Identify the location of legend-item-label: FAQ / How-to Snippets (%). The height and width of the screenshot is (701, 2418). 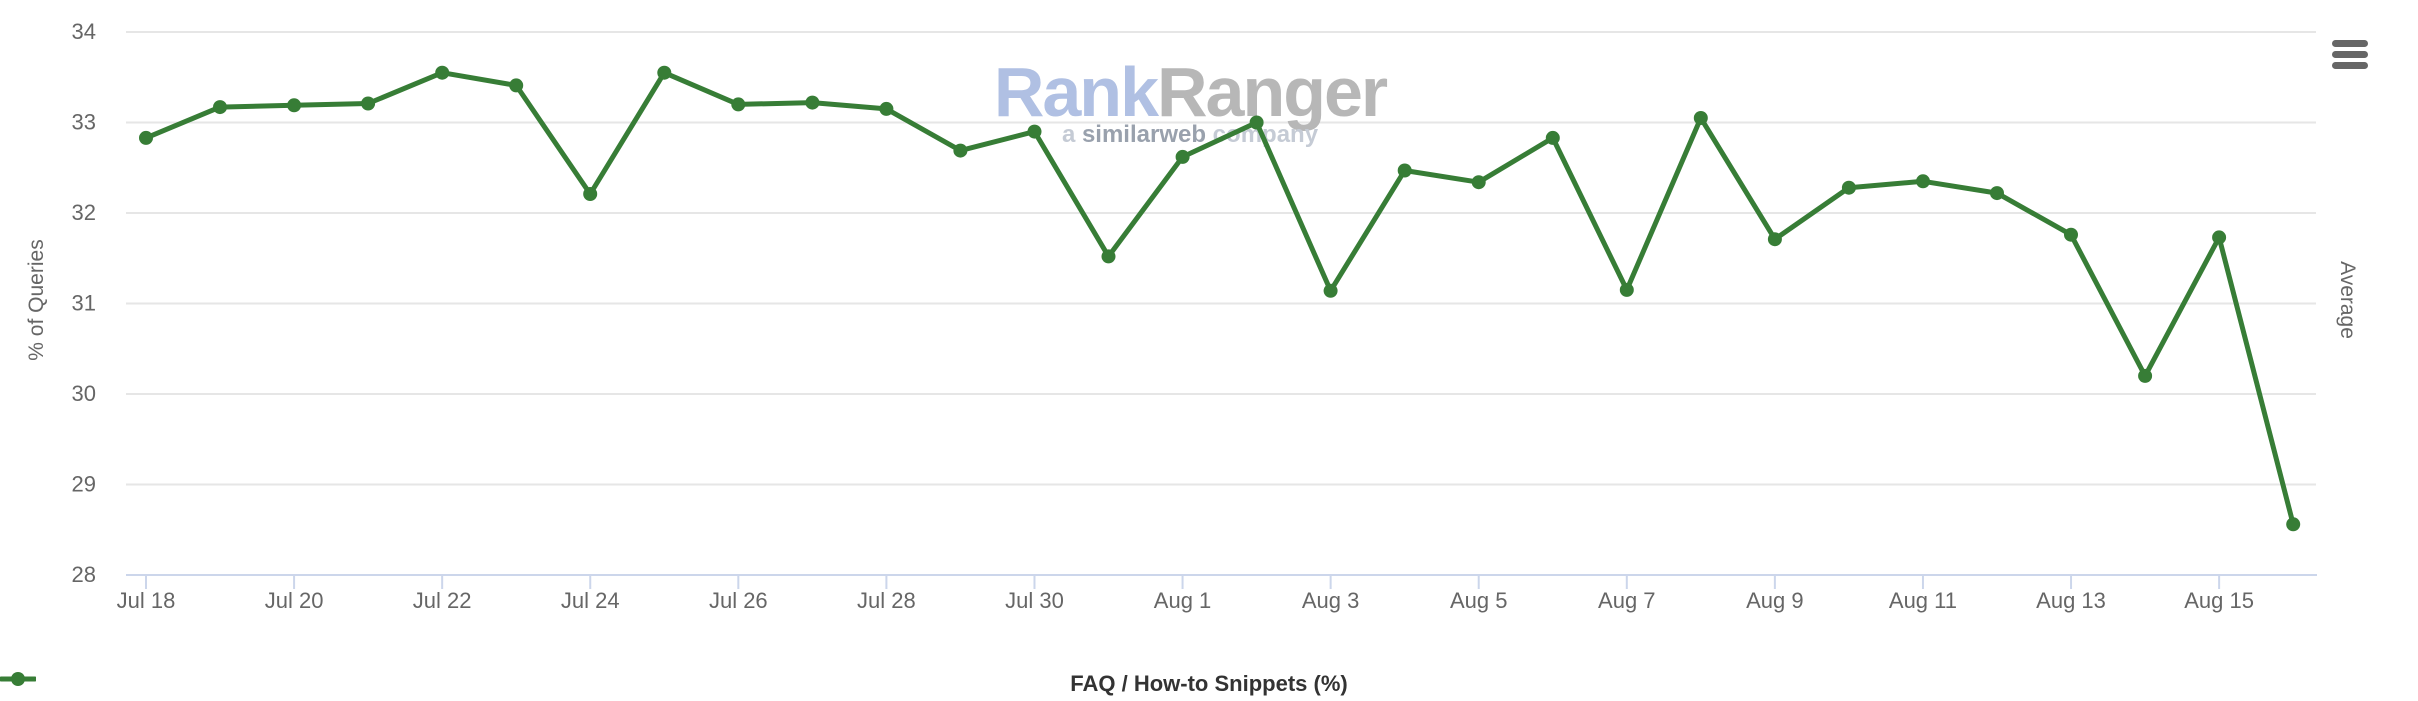
(1209, 683).